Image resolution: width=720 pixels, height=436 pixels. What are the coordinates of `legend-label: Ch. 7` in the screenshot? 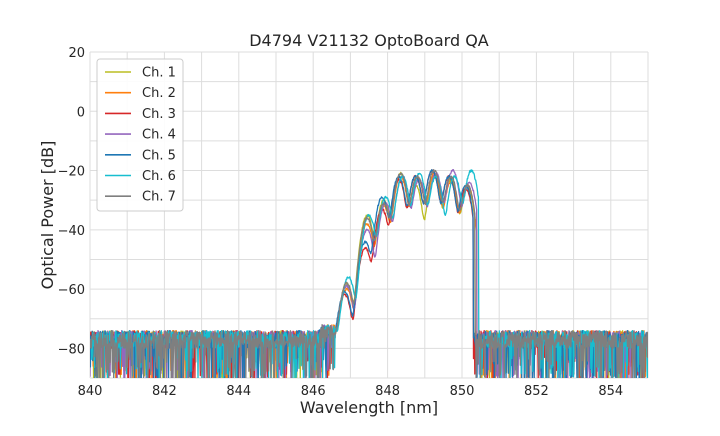 It's located at (159, 197).